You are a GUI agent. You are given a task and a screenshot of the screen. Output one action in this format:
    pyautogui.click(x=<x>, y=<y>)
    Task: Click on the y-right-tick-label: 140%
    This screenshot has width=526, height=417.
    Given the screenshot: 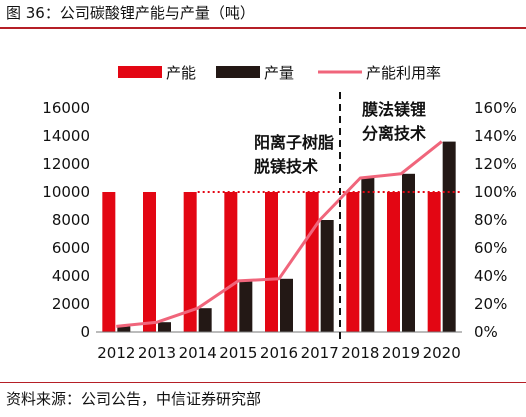 What is the action you would take?
    pyautogui.click(x=495, y=136)
    